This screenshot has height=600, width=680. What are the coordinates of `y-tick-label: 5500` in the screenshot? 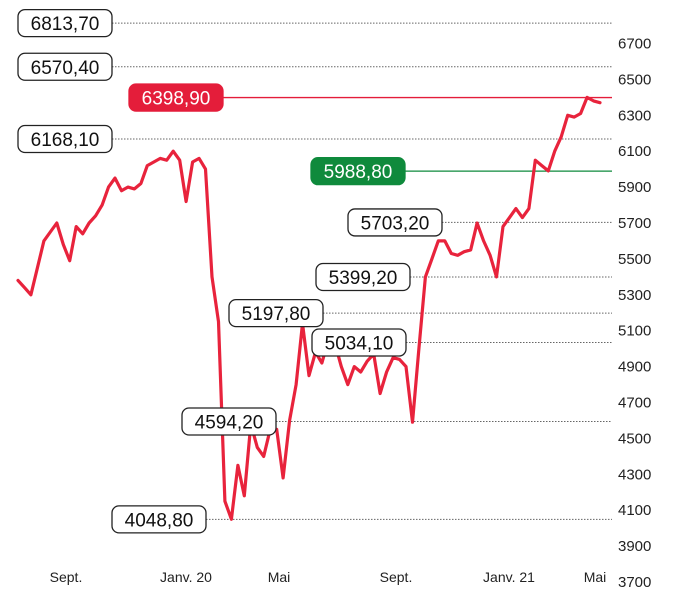 It's located at (634, 259).